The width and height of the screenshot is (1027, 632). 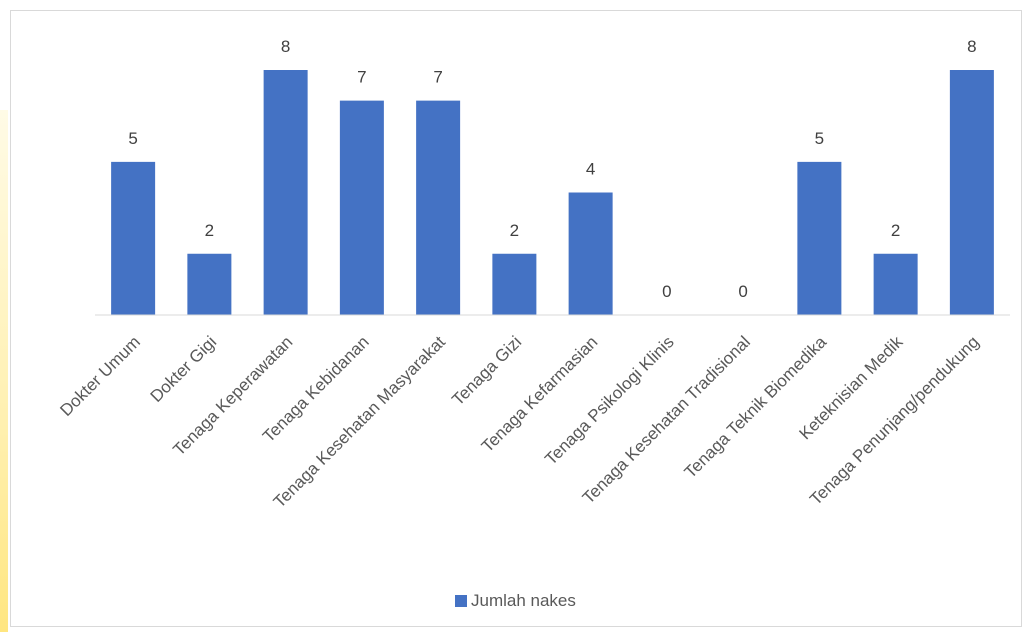 I want to click on legend-swatch, so click(x=461, y=601).